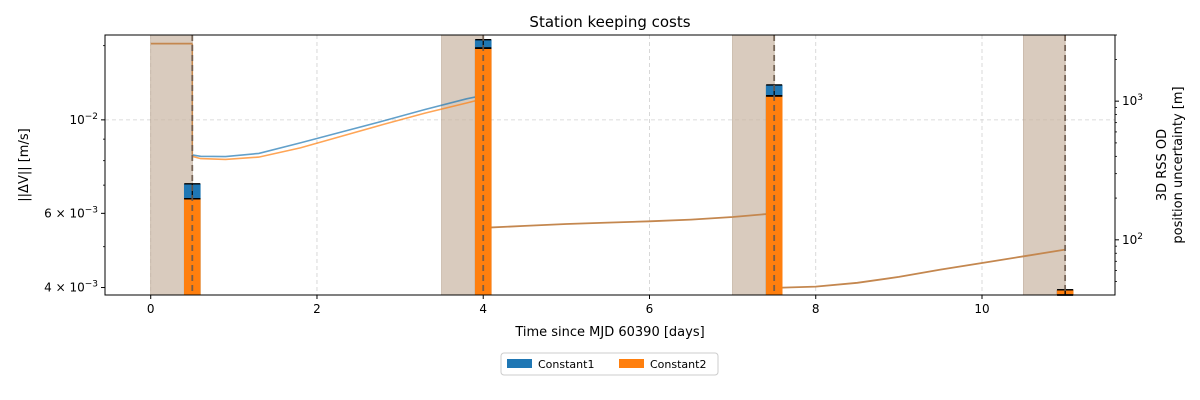  I want to click on chart-title: Station keeping costs, so click(609, 22).